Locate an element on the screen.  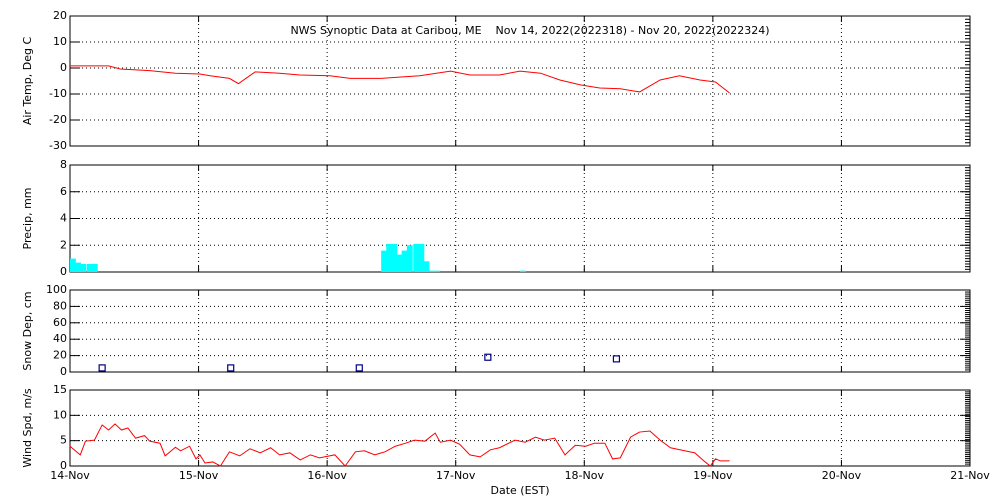
y-axis-label: Precip, mm is located at coordinates (27, 219).